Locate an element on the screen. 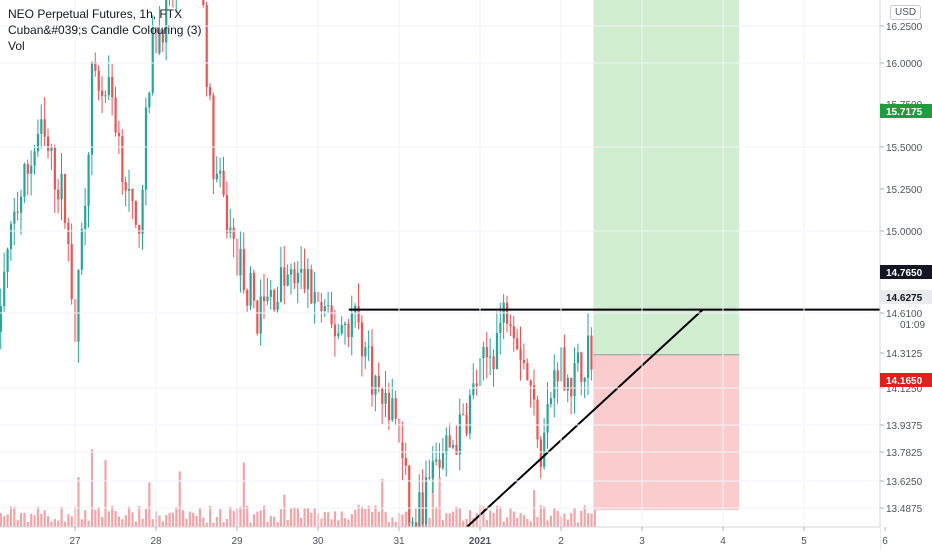 This screenshot has width=932, height=555. loss-zone is located at coordinates (666, 432).